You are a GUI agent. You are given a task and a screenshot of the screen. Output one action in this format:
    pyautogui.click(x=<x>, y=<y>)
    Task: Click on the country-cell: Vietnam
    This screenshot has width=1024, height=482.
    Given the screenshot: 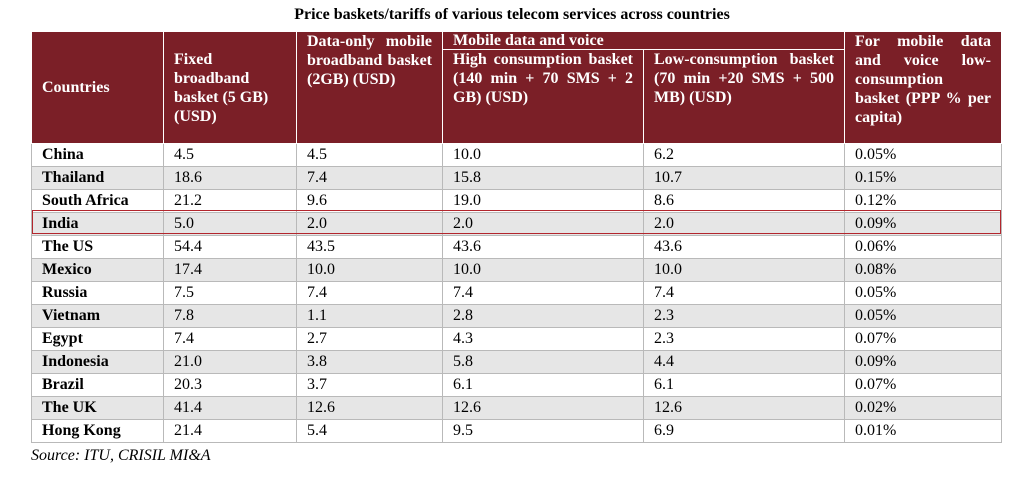 What is the action you would take?
    pyautogui.click(x=97, y=316)
    